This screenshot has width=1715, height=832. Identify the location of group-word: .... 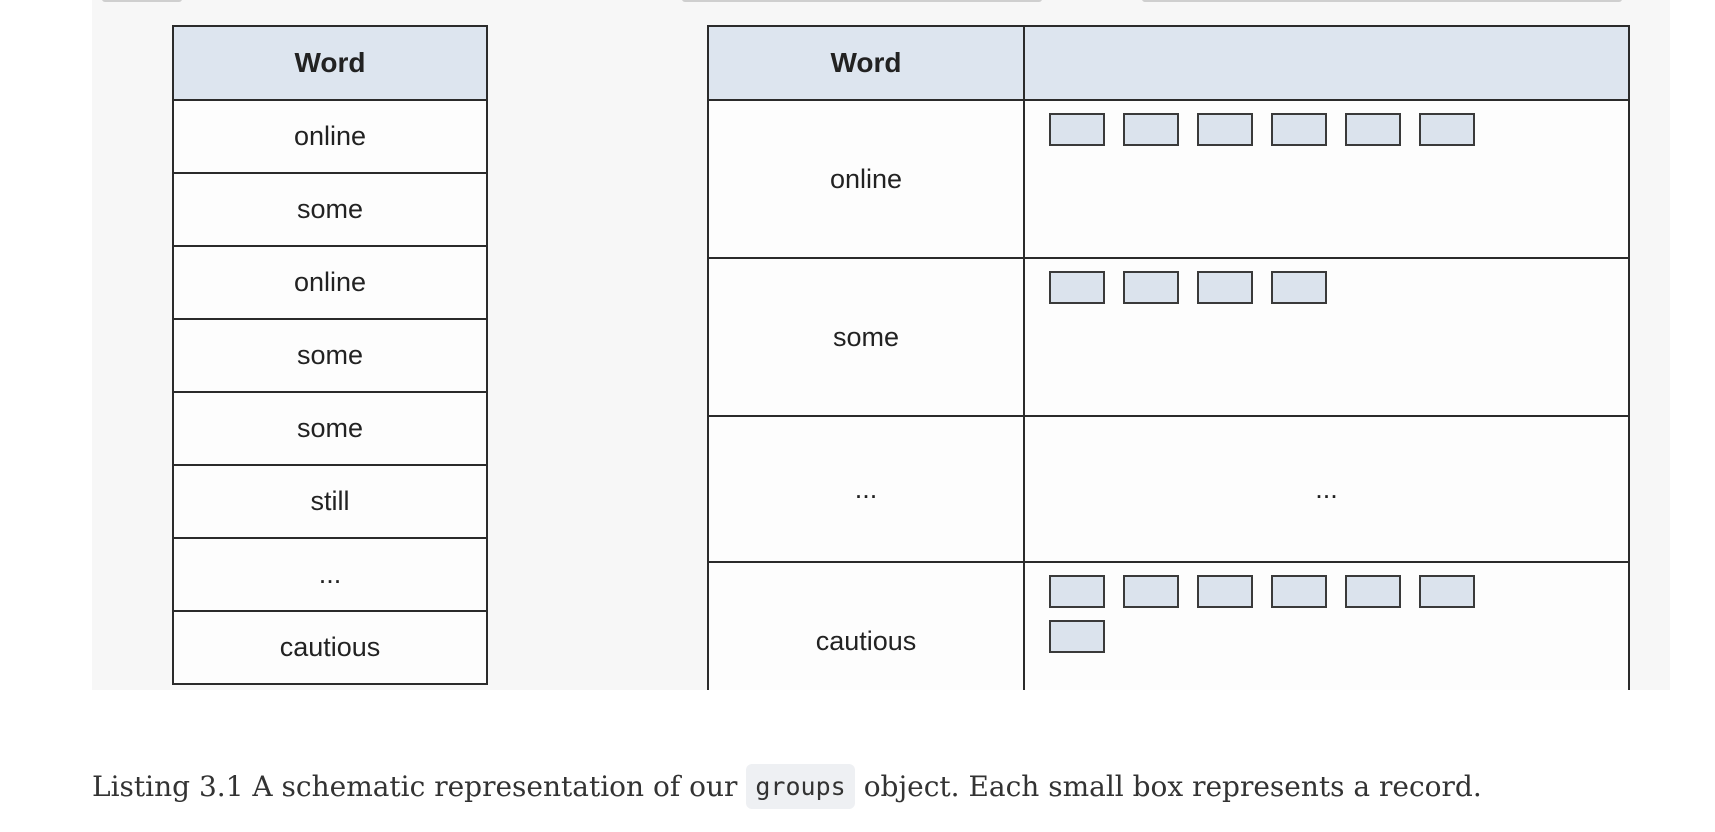
(866, 489).